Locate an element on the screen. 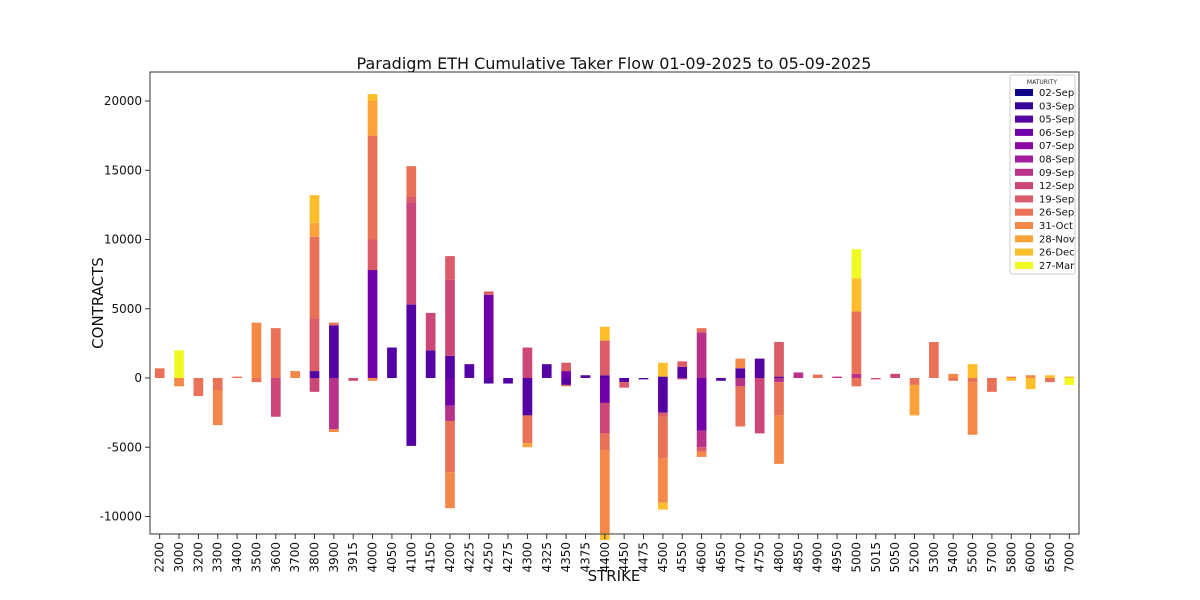 The height and width of the screenshot is (600, 1200). bar-3900-05-Sep is located at coordinates (334, 351).